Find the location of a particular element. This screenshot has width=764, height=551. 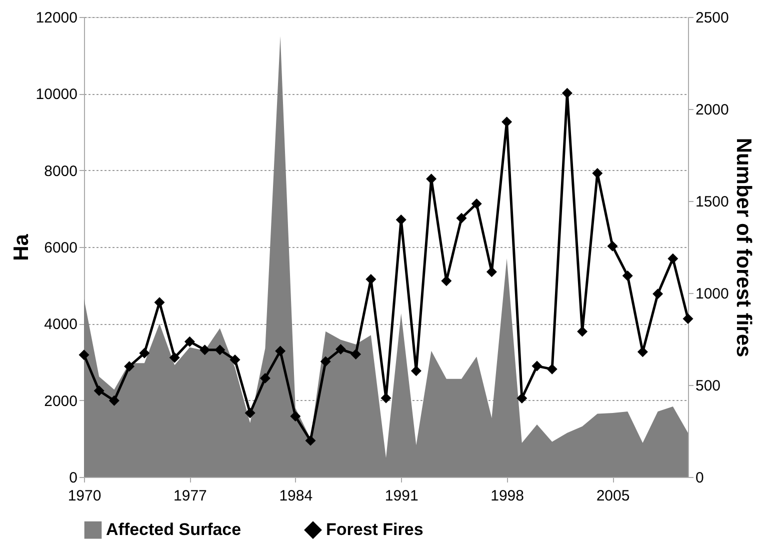

y-tick-label: 4000 is located at coordinates (61, 325).